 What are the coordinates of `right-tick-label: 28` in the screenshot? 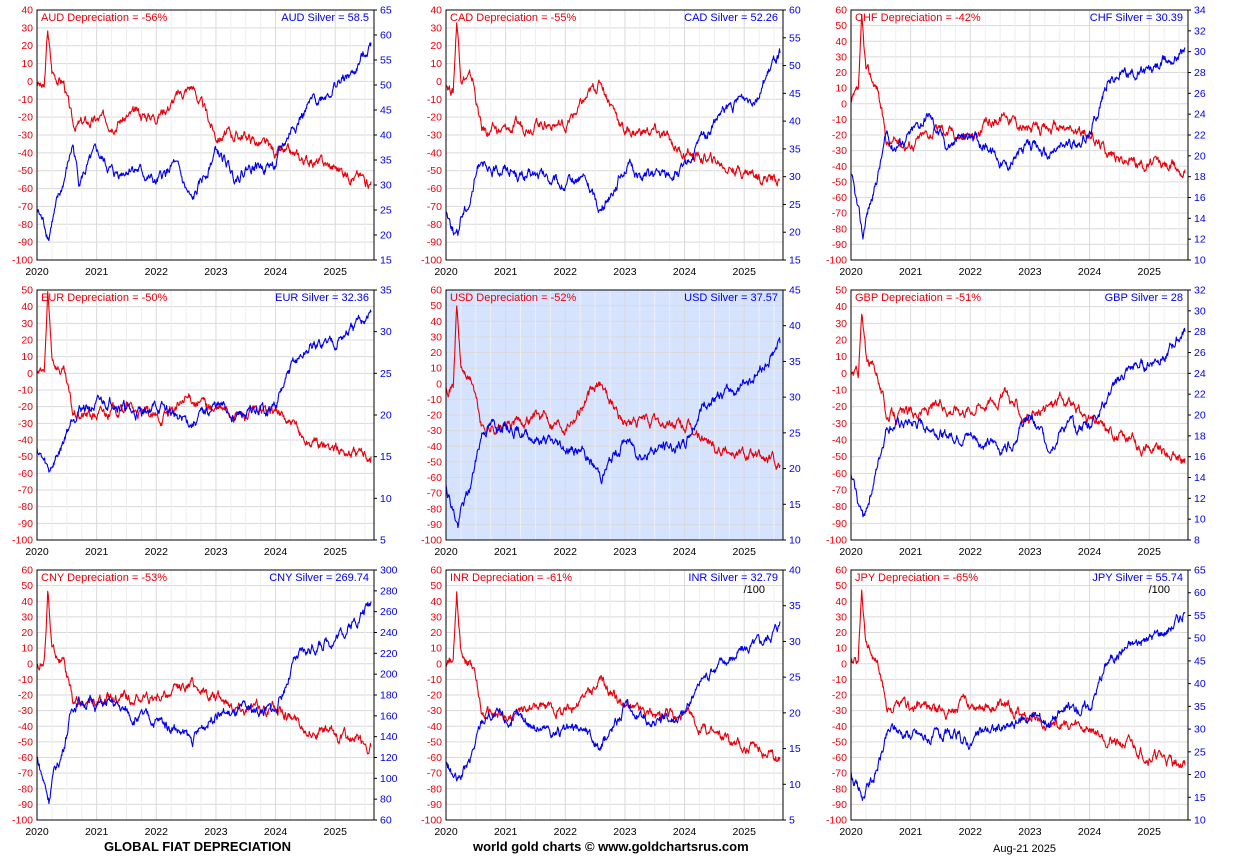 It's located at (1200, 332).